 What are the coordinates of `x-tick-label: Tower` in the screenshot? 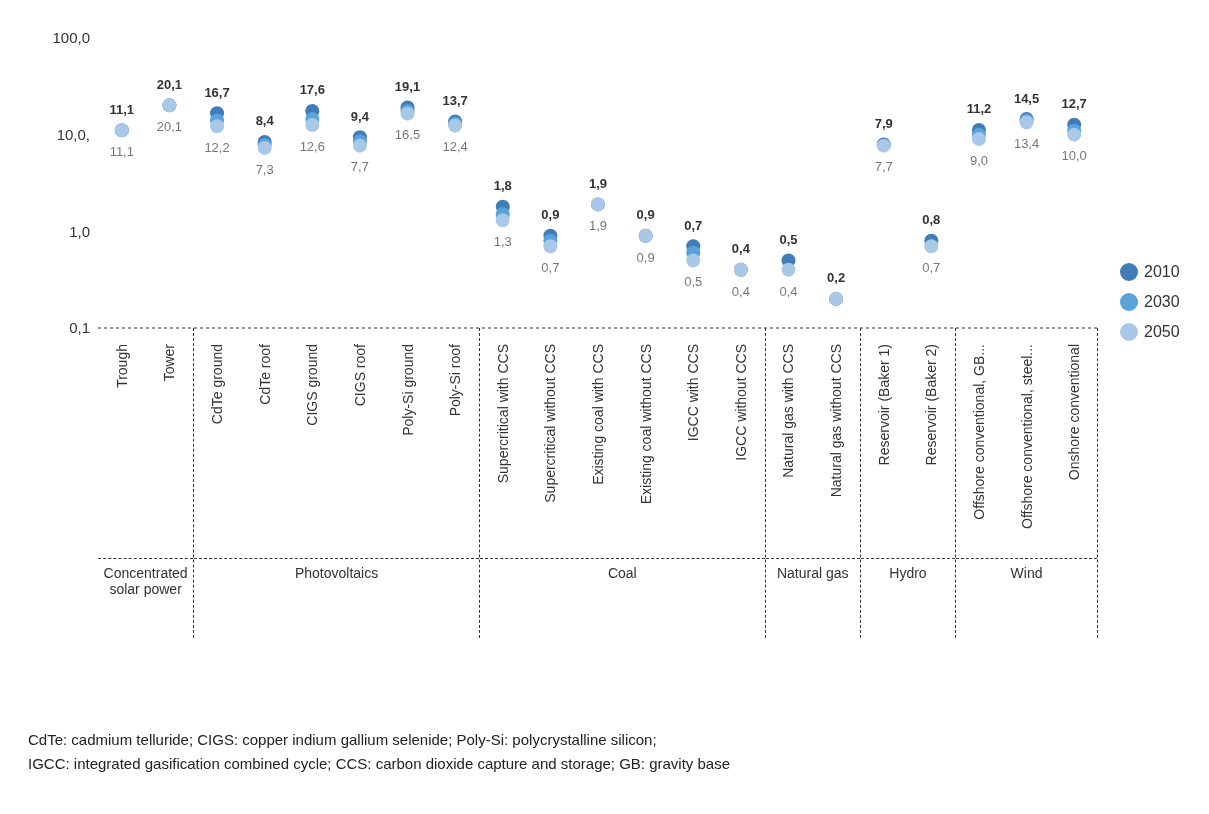 It's located at (169, 362).